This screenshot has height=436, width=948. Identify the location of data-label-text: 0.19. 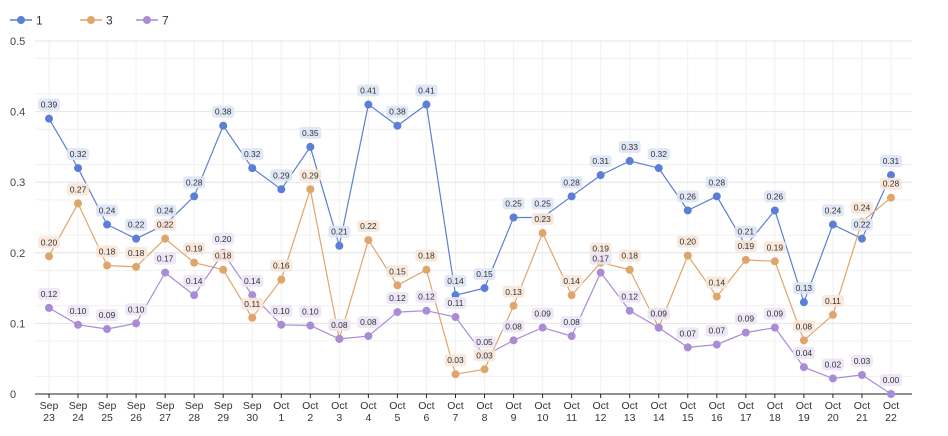
(194, 249).